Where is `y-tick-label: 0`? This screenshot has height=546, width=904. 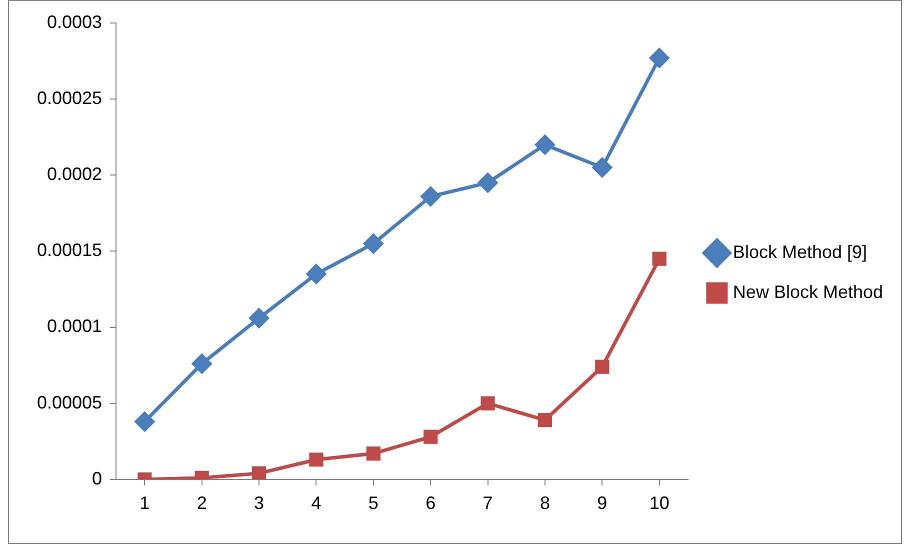
y-tick-label: 0 is located at coordinates (97, 478).